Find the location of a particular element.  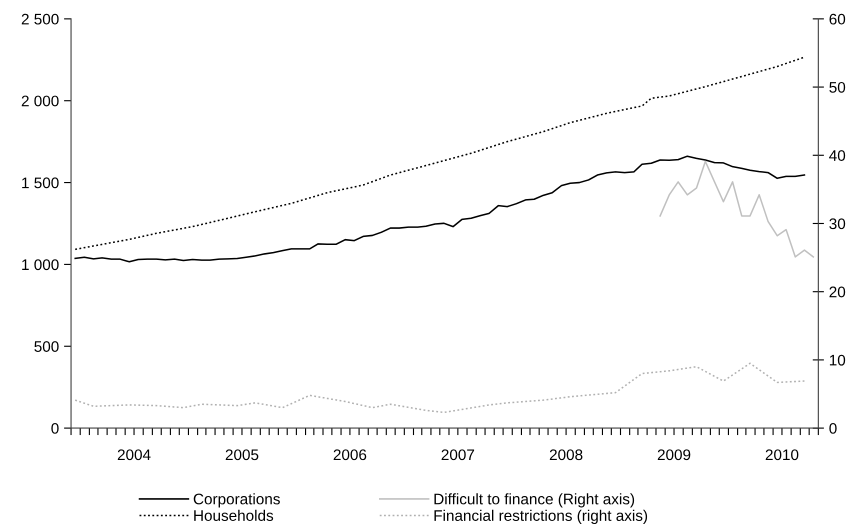

x-tick-label: 2008 is located at coordinates (566, 454).